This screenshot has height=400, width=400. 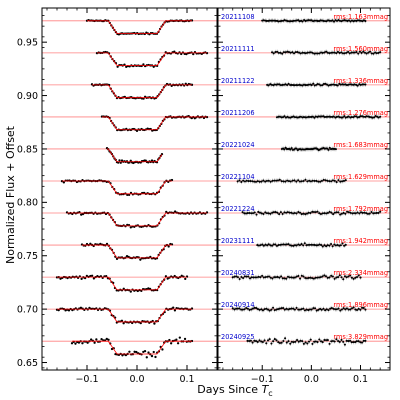 I want to click on x-axis-label-sub: c, so click(x=270, y=393).